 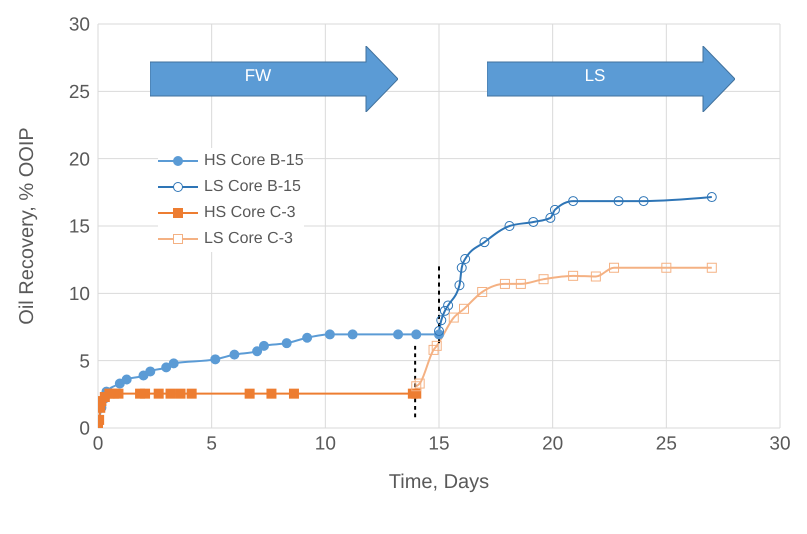 I want to click on legend-label: LS Core B-15, so click(x=252, y=187).